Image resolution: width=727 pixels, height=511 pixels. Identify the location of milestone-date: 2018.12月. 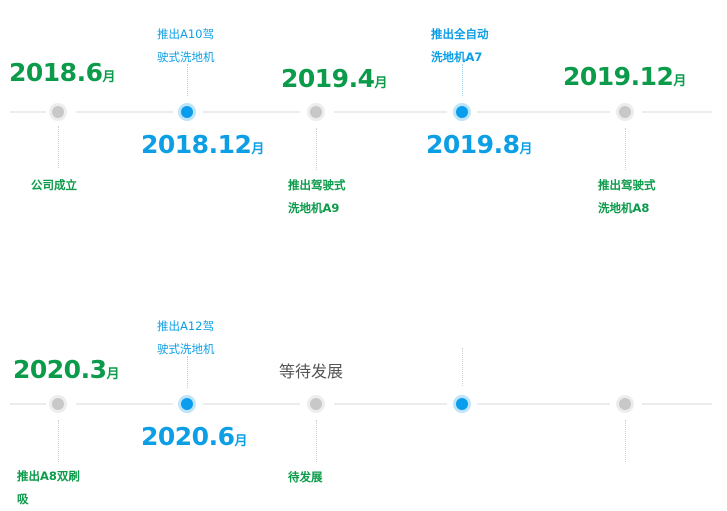
(203, 144).